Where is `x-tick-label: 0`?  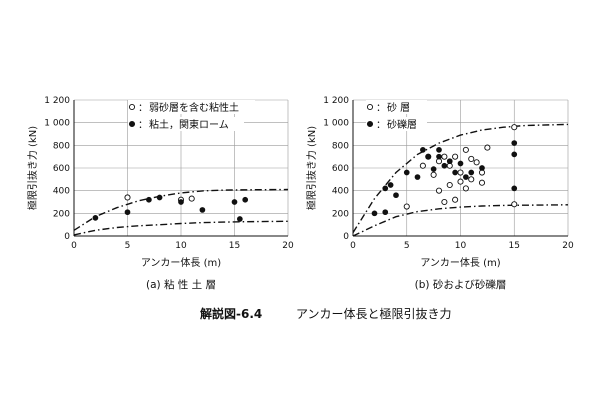
x-tick-label: 0 is located at coordinates (353, 246).